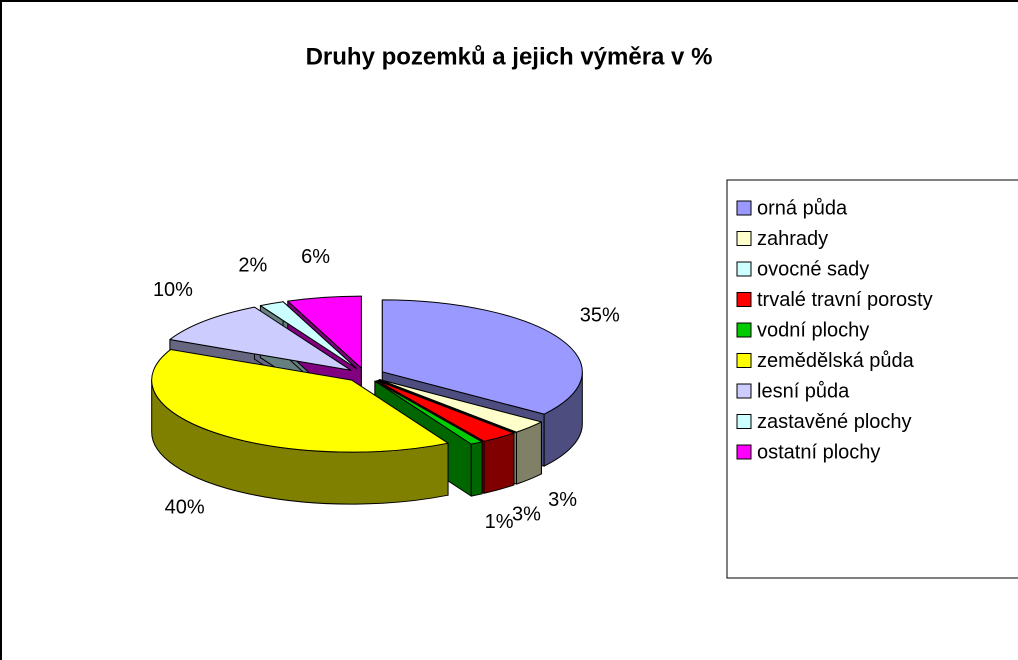 The width and height of the screenshot is (1018, 660). I want to click on legend-label: ostatní plochy, so click(818, 452).